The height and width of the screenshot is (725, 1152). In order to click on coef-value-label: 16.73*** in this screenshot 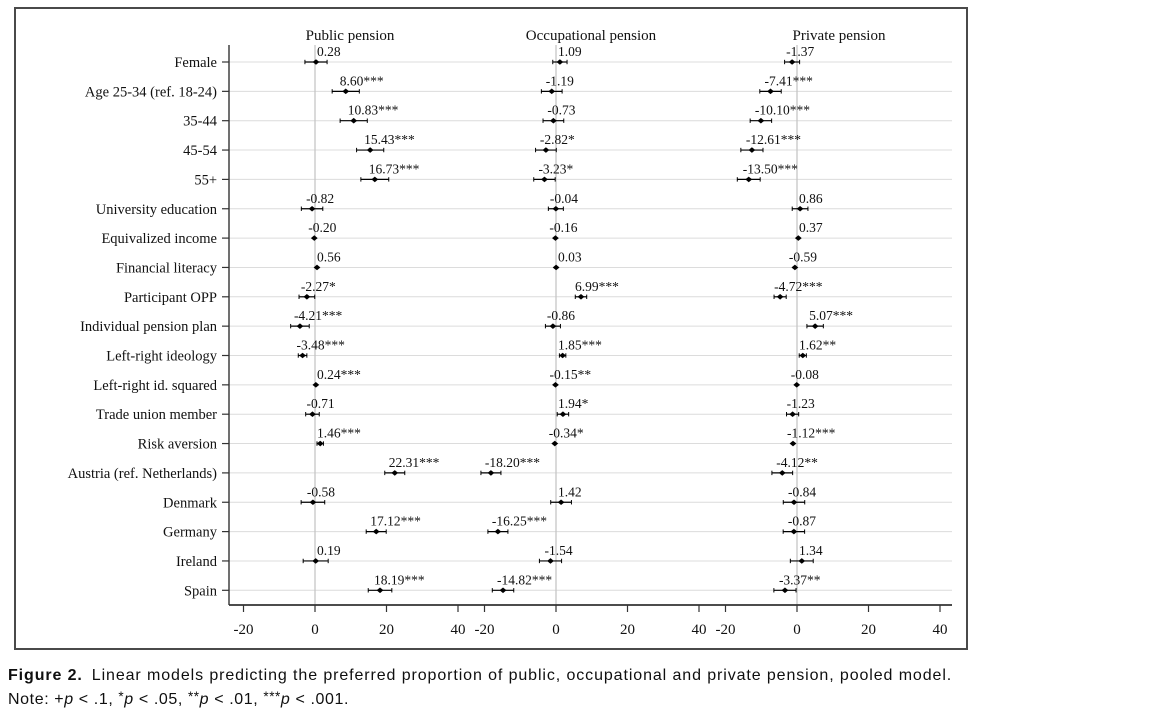, I will do `click(394, 168)`.